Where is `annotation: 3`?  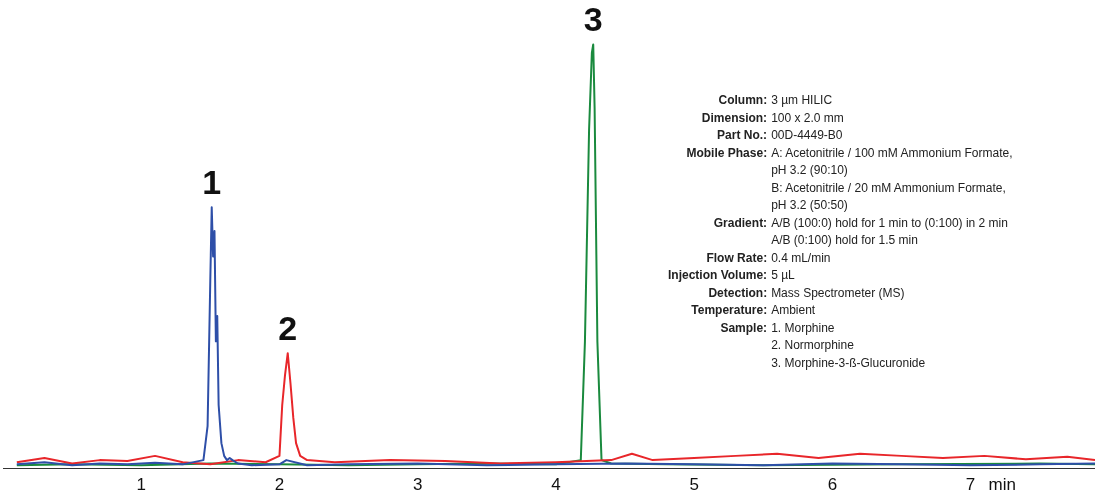 annotation: 3 is located at coordinates (593, 19).